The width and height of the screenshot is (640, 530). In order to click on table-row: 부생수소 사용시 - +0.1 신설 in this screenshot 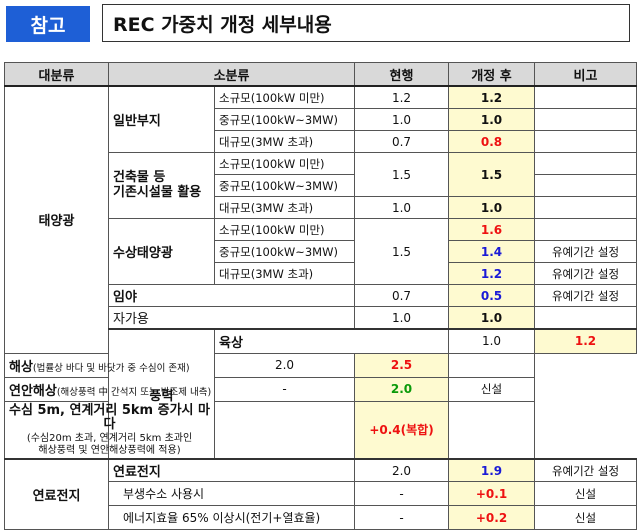, I will do `click(321, 494)`.